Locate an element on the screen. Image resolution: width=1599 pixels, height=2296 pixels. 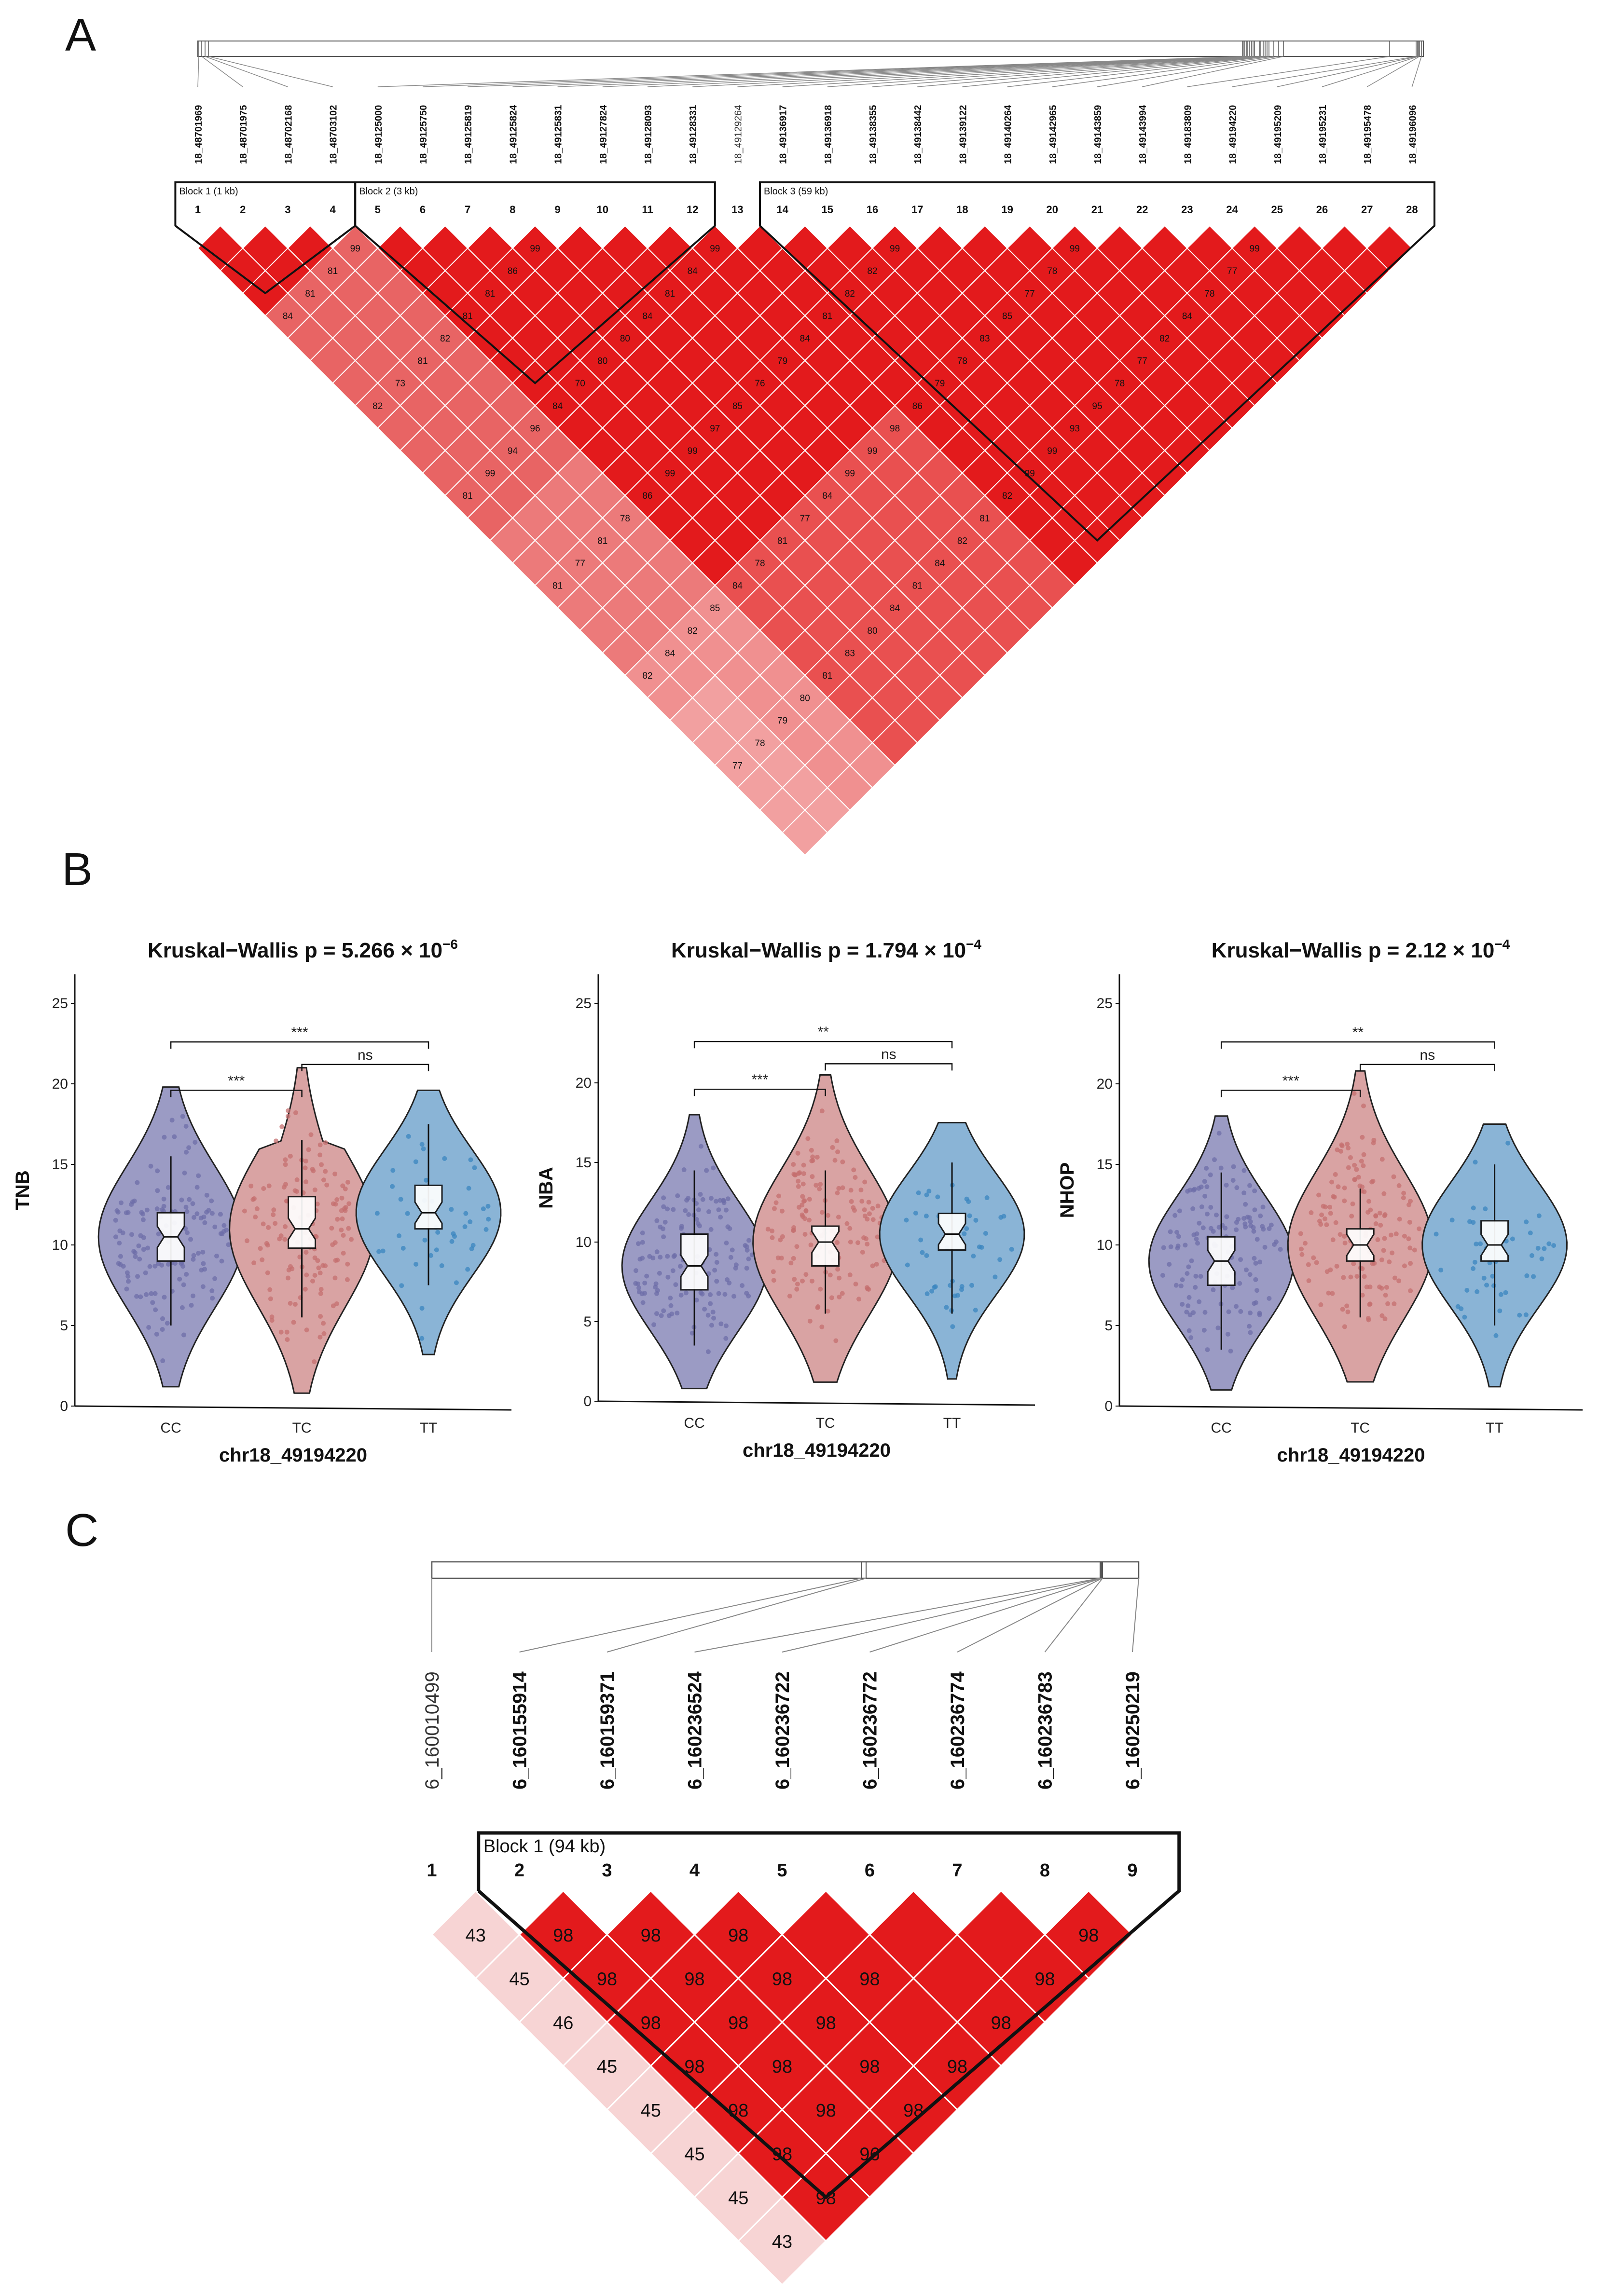
snp-index: 28 is located at coordinates (1412, 210).